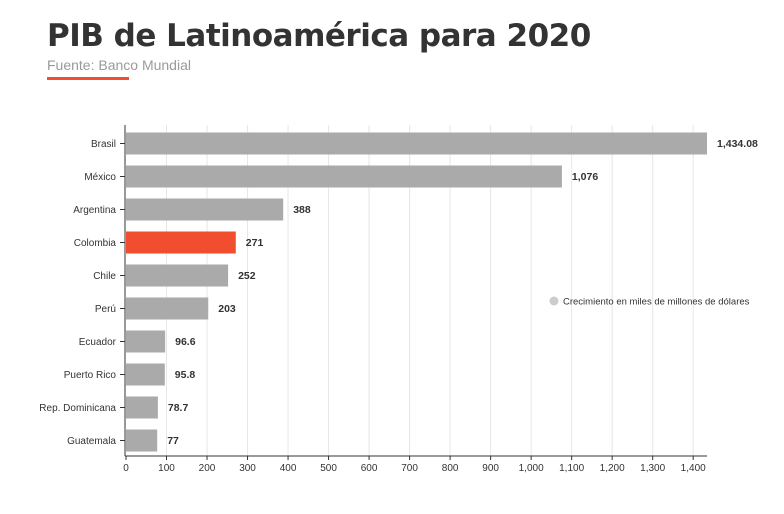 The image size is (784, 514). I want to click on value-label: 1,076, so click(585, 177).